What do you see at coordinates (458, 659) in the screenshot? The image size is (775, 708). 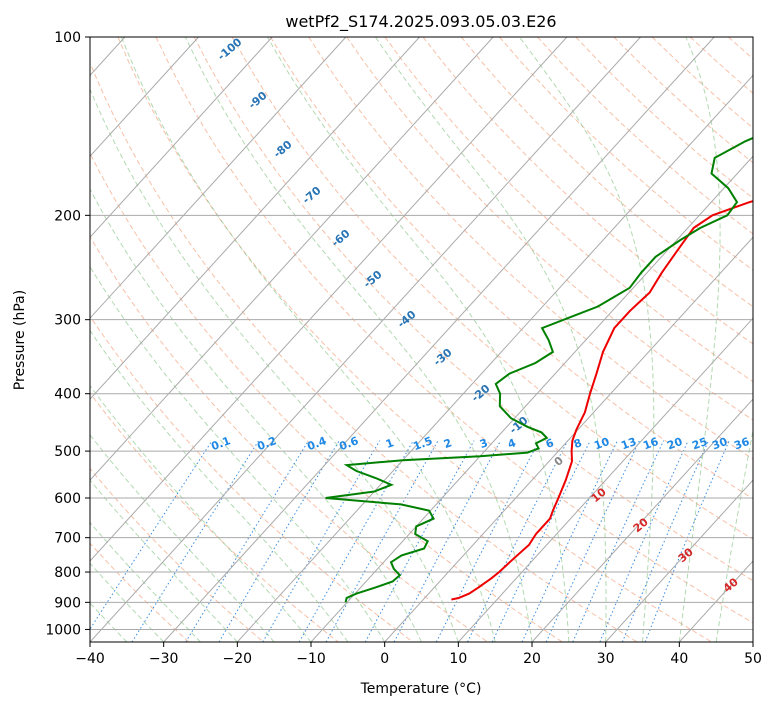 I see `x-tick-label: 10` at bounding box center [458, 659].